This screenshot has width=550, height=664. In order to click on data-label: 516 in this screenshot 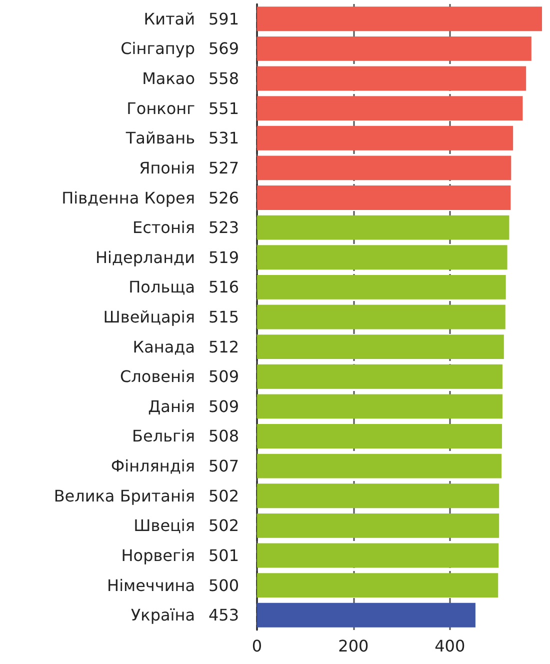, I will do `click(223, 287)`.